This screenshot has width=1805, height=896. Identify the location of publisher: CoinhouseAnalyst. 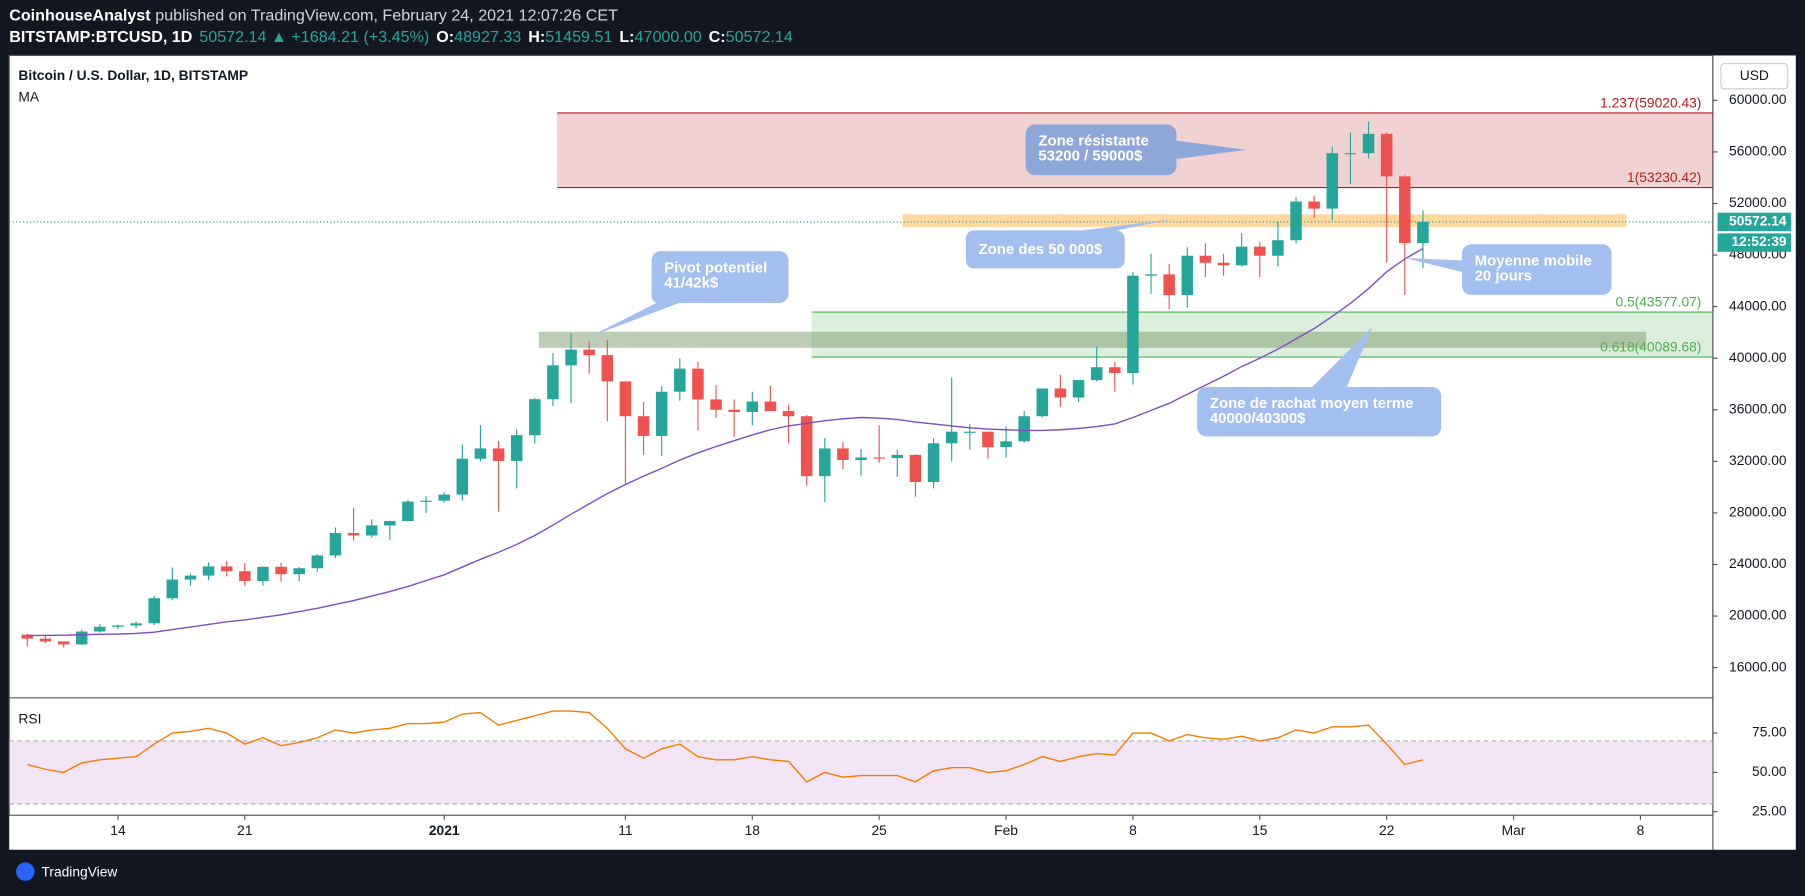
(80, 16).